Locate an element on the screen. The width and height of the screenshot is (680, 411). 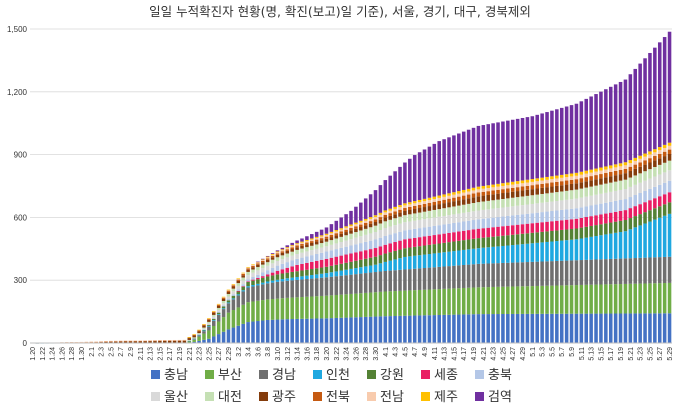
x-tick-label: 1.26 is located at coordinates (62, 354).